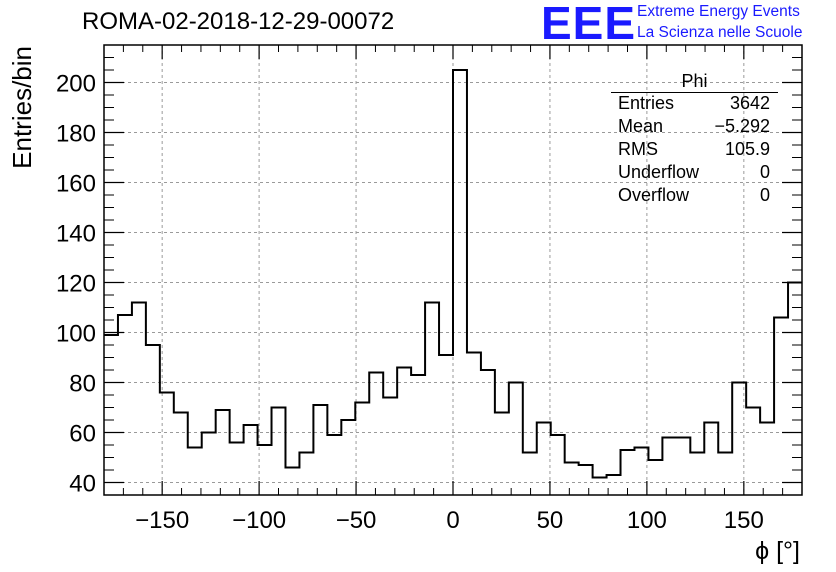 This screenshot has width=836, height=572. Describe the element at coordinates (162, 520) in the screenshot. I see `x-tick-label: −150` at that location.